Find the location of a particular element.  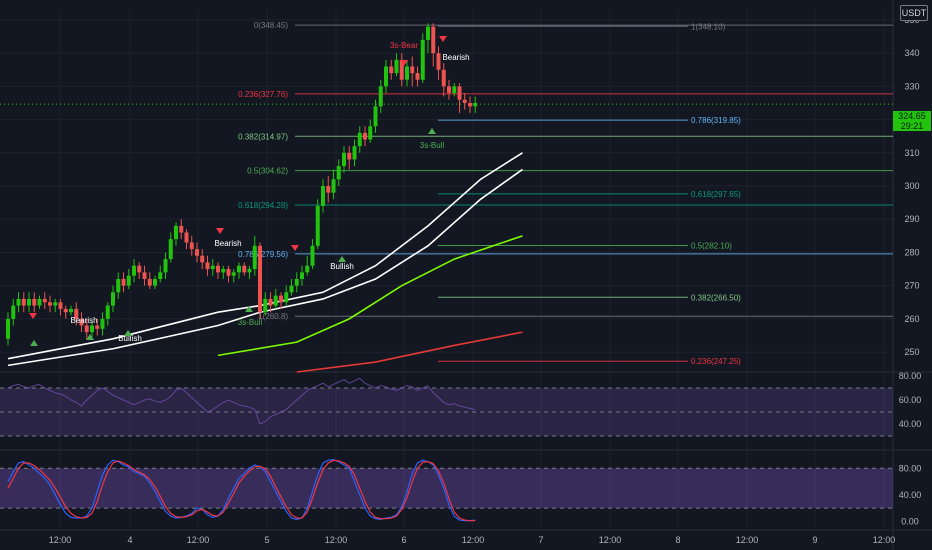

annotation-label: Bearish is located at coordinates (455, 57).